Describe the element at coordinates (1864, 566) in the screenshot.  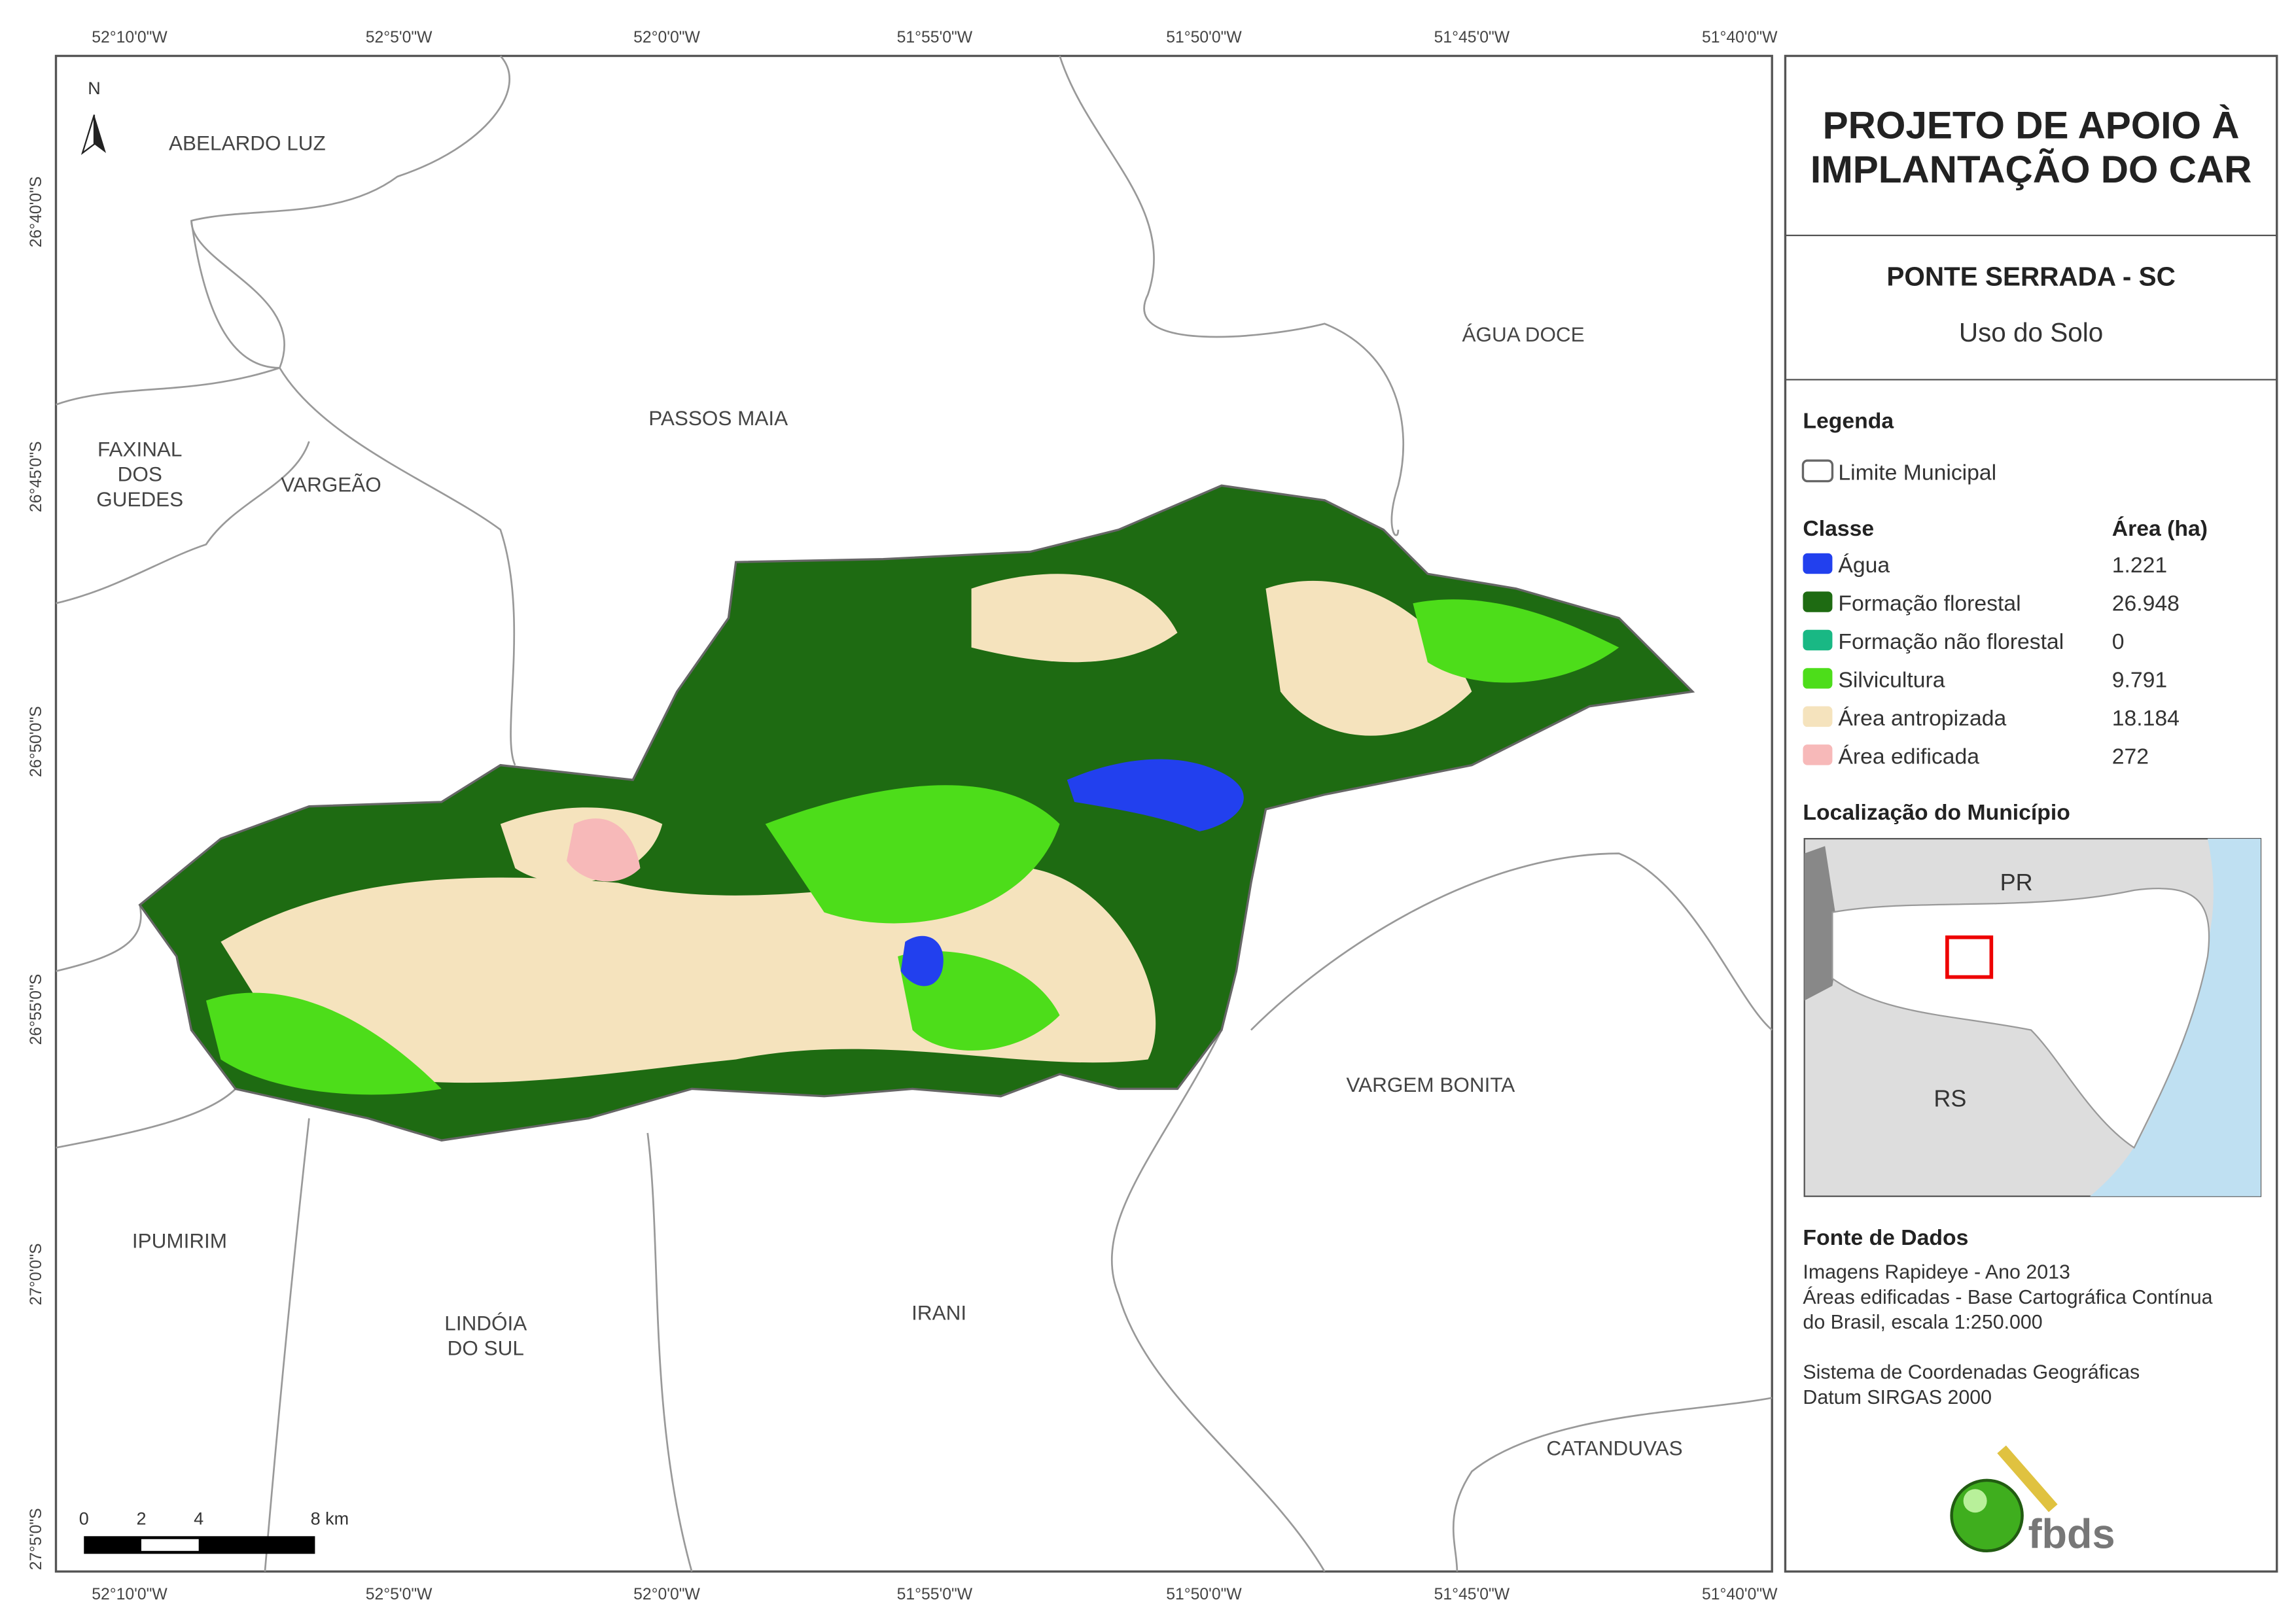
I see `legend-class: Água` at that location.